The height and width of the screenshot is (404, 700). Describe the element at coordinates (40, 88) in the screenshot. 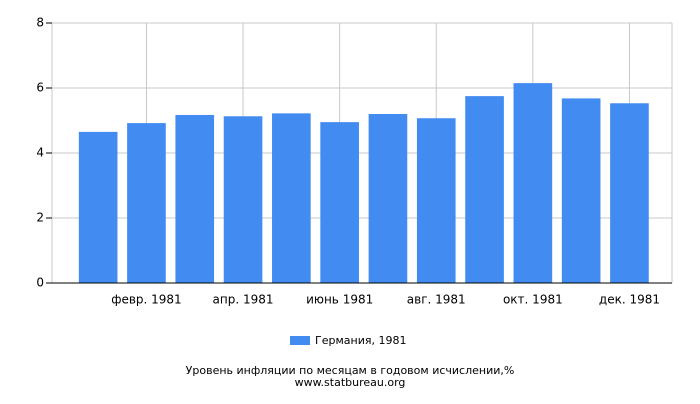

I see `y-tick-label: 6` at that location.